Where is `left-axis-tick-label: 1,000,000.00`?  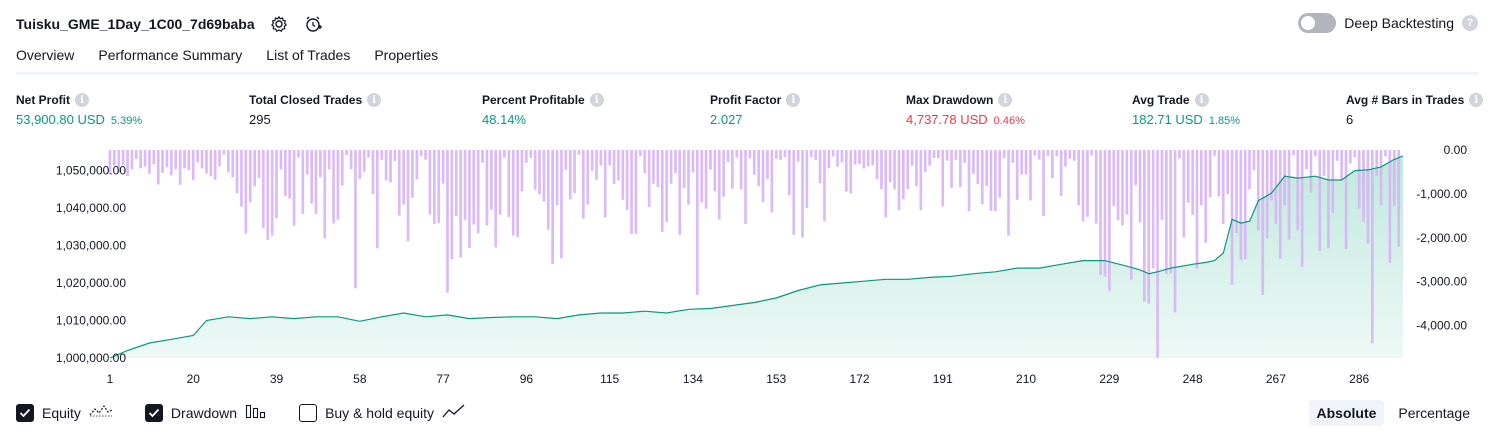 left-axis-tick-label: 1,000,000.00 is located at coordinates (91, 358).